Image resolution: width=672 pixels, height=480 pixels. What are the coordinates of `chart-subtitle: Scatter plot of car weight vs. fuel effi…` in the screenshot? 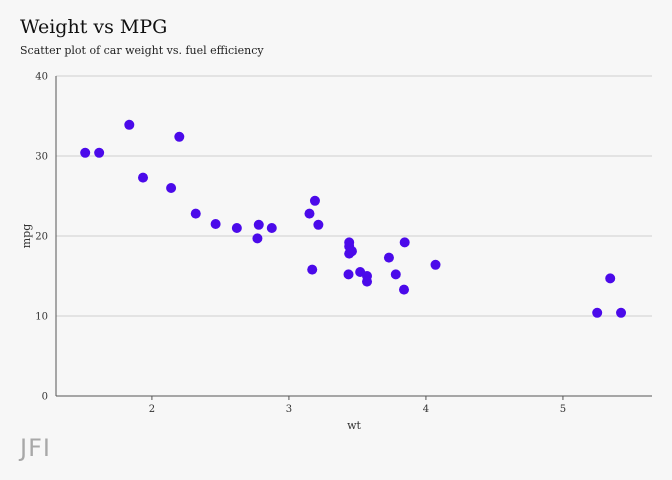 It's located at (142, 50).